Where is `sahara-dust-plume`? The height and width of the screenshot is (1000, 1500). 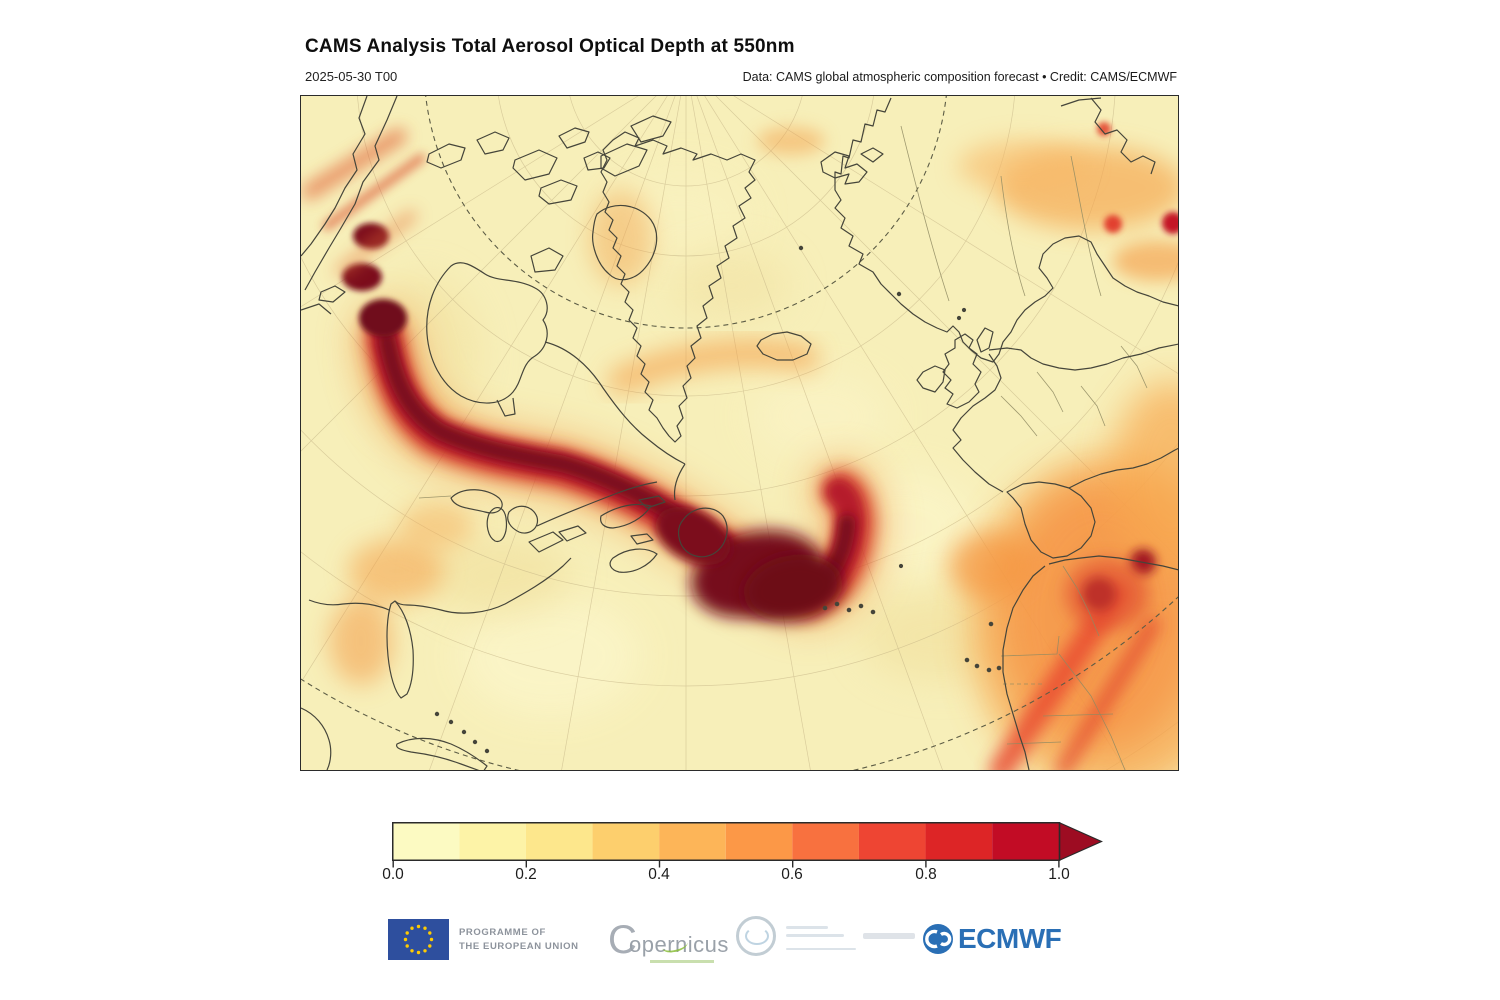
sahara-dust-plume is located at coordinates (1063, 575).